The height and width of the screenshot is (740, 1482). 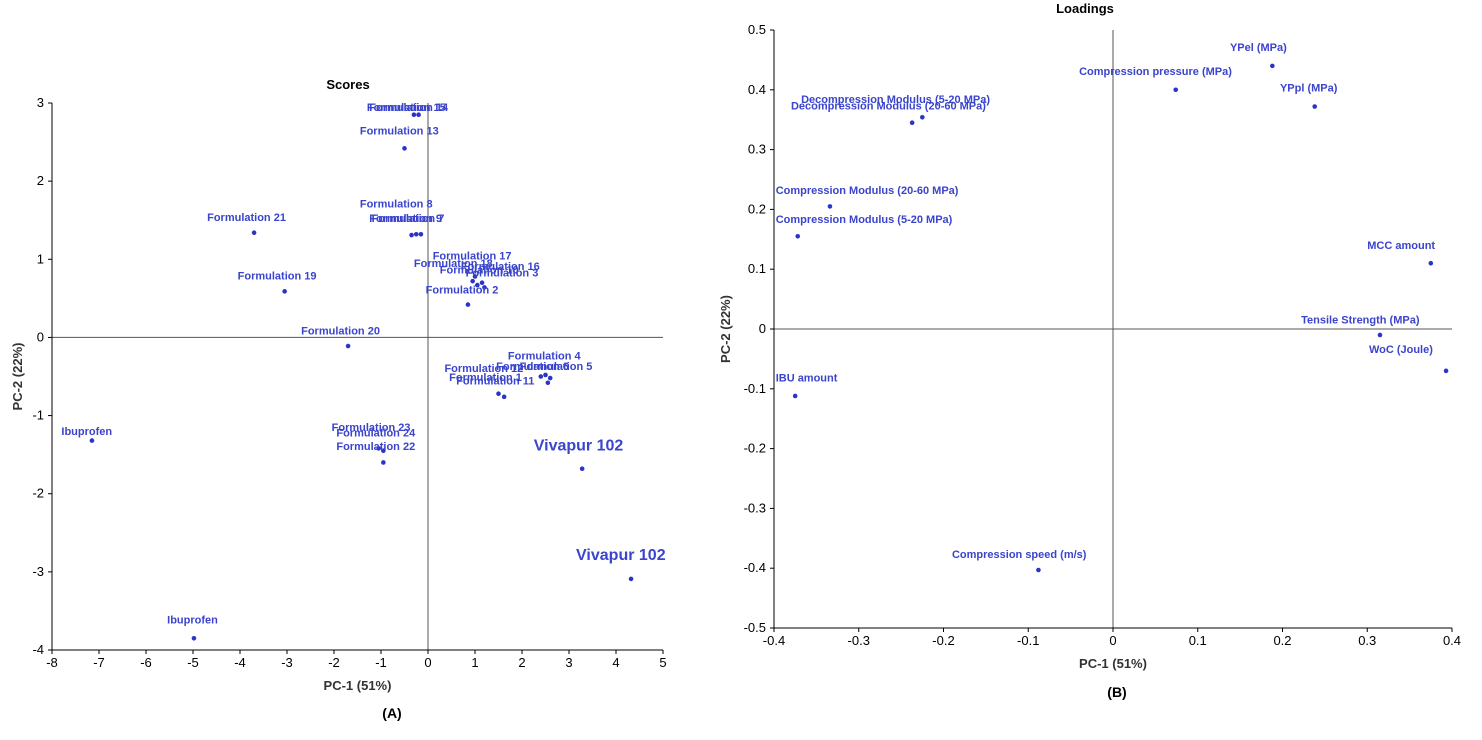 What do you see at coordinates (755, 448) in the screenshot?
I see `y-tick-label: -0.2` at bounding box center [755, 448].